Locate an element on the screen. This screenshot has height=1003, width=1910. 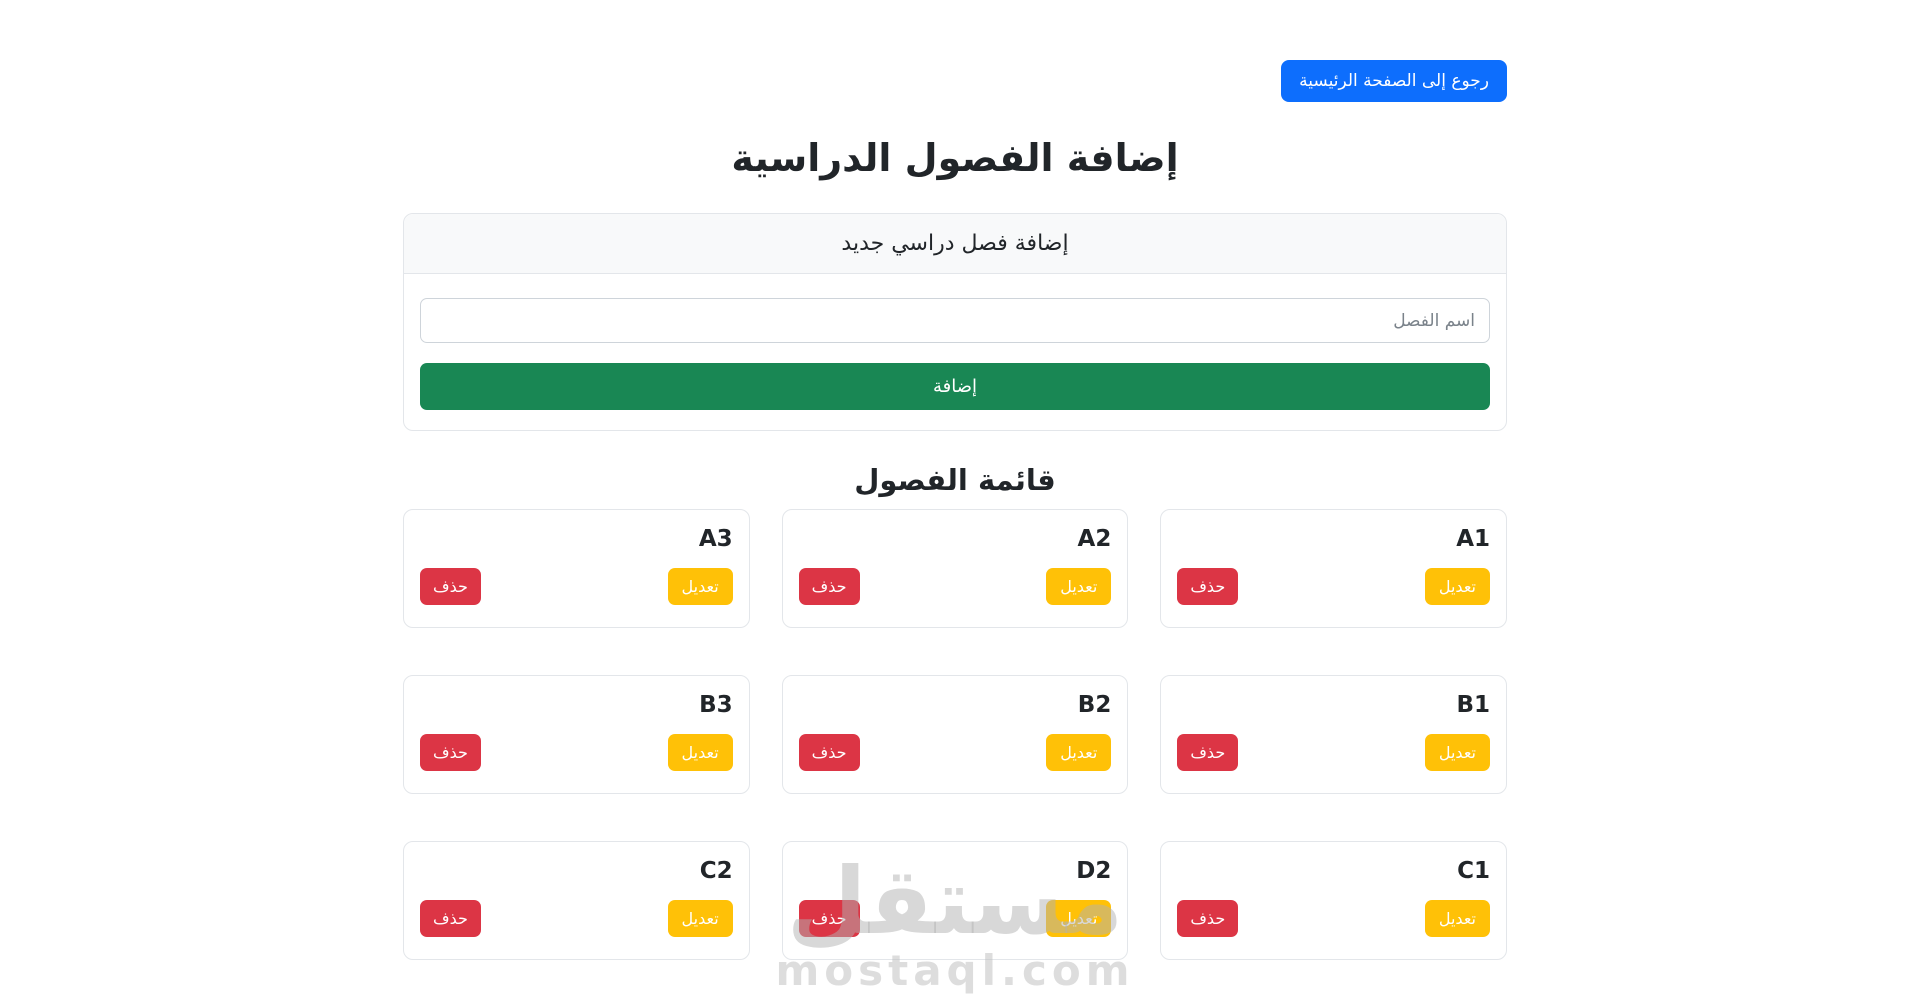
class-card: A1 تعديل حذف is located at coordinates (1333, 568).